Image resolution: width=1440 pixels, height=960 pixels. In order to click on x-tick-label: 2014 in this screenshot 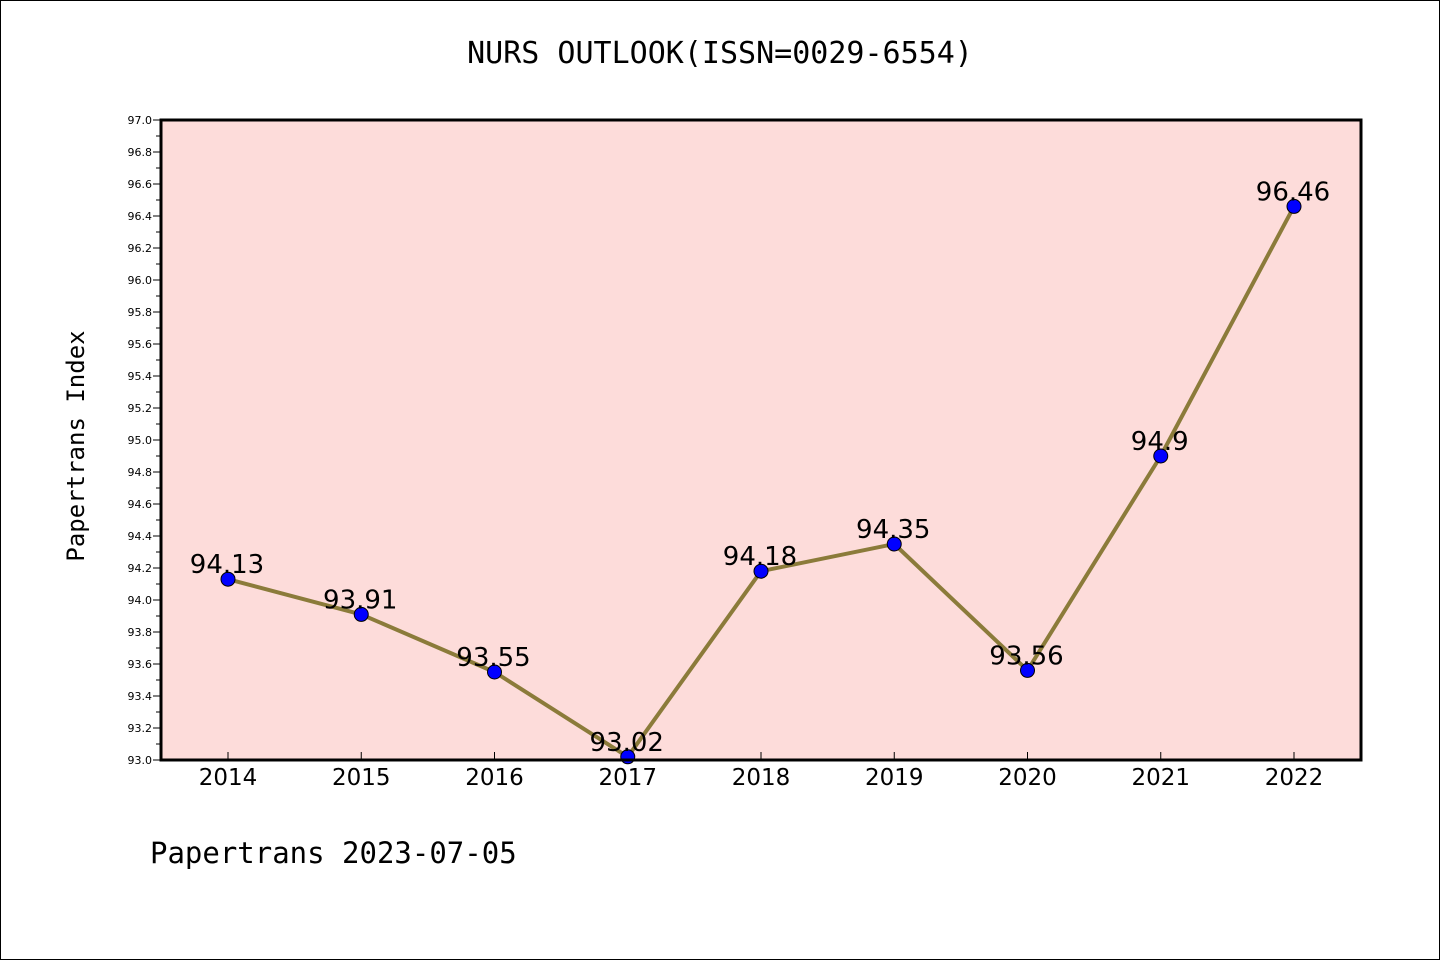, I will do `click(228, 778)`.